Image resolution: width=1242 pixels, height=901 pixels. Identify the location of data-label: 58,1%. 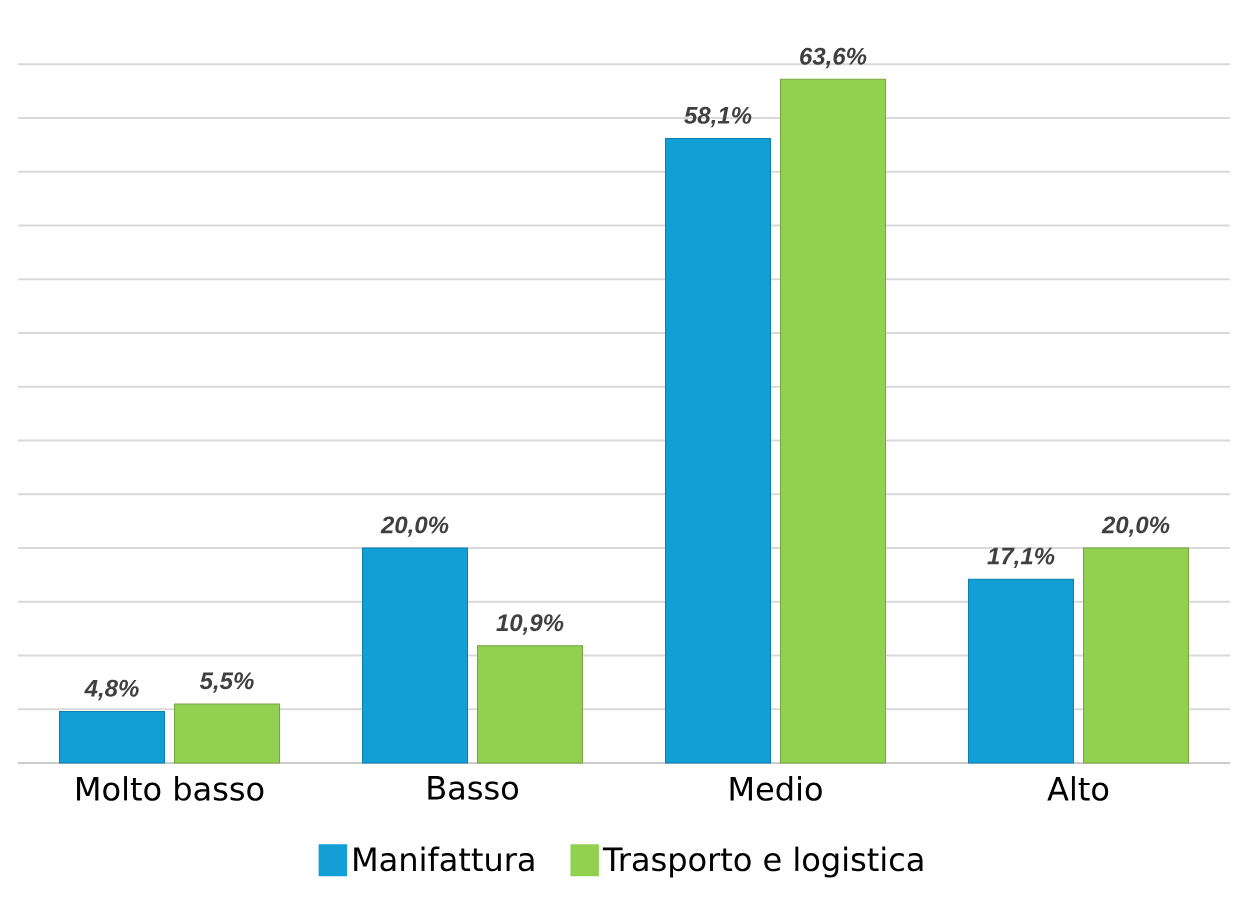
(718, 117).